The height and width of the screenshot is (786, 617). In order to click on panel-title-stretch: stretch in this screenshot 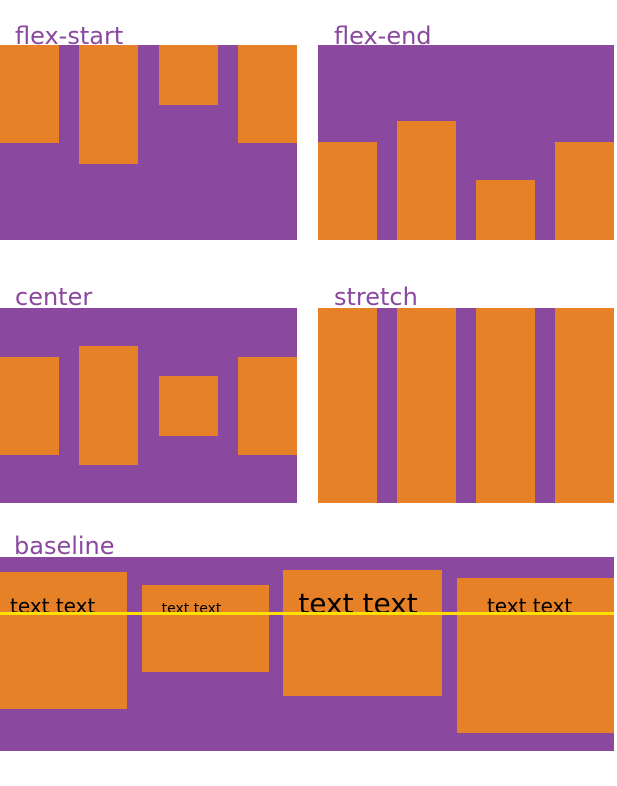, I will do `click(376, 297)`.